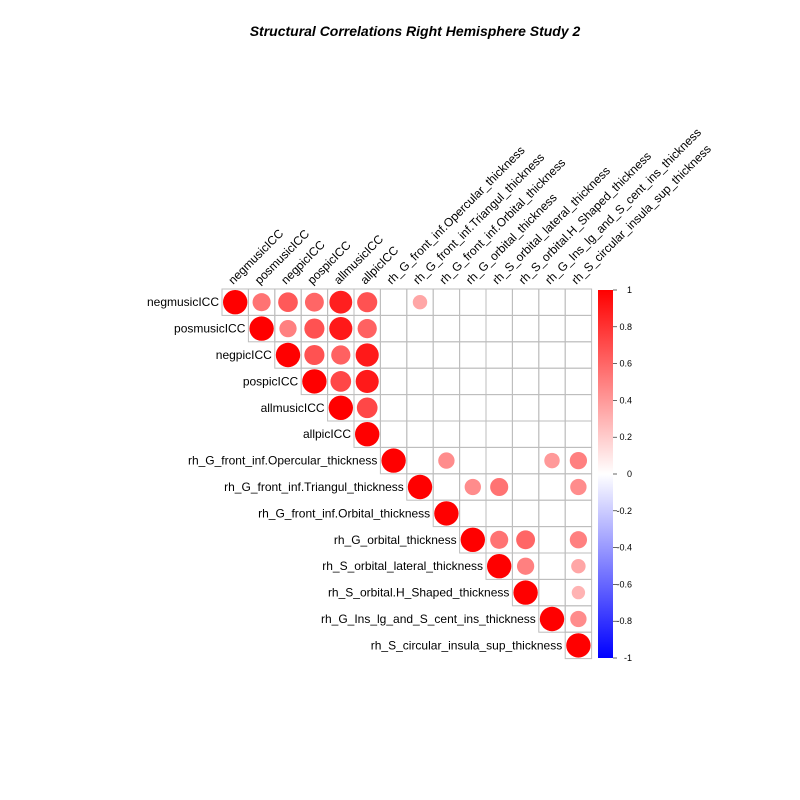  I want to click on colorbar-tick-label: 0, so click(629, 474).